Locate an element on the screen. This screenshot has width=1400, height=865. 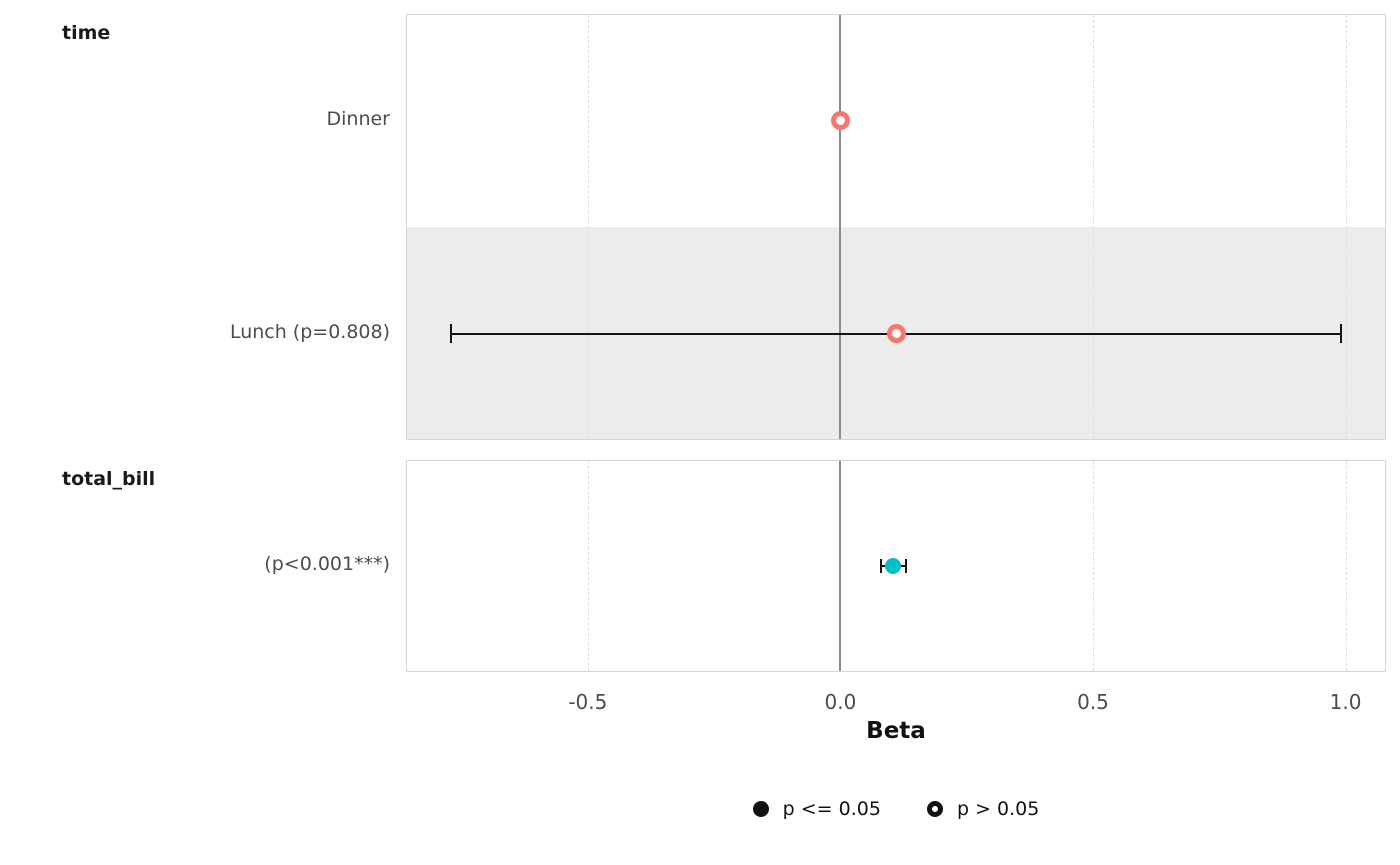
panel-title: time is located at coordinates (86, 33).